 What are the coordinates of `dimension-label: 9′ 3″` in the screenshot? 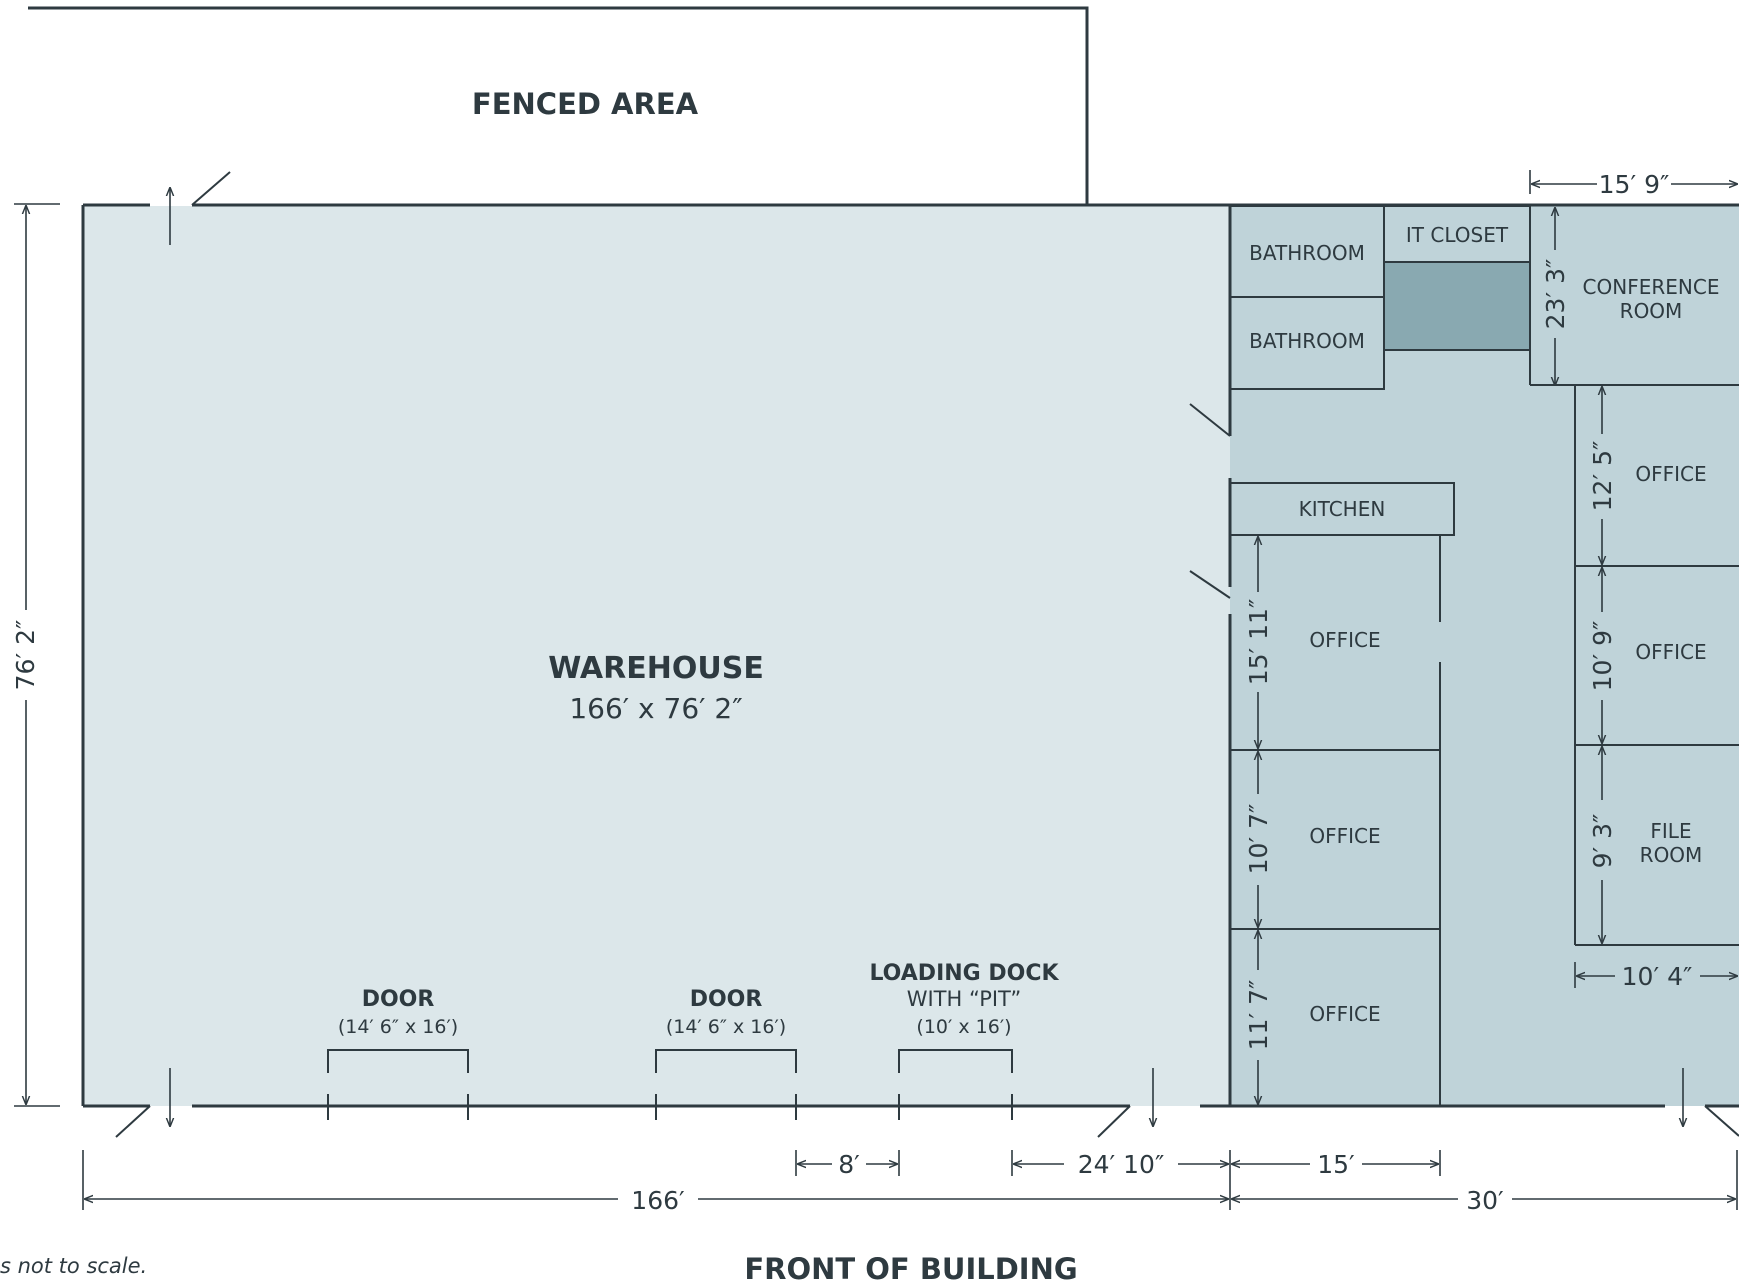 It's located at (1602, 841).